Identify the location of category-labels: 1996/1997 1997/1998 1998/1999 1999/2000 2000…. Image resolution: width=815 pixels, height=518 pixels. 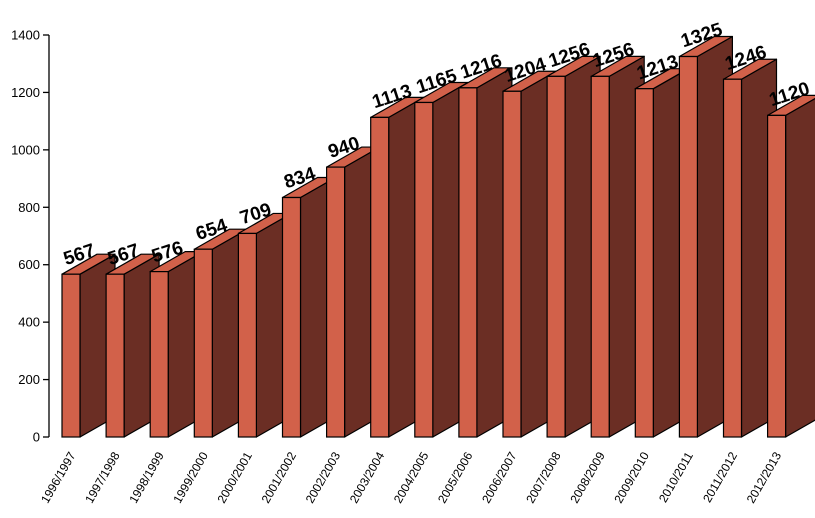
(411, 477).